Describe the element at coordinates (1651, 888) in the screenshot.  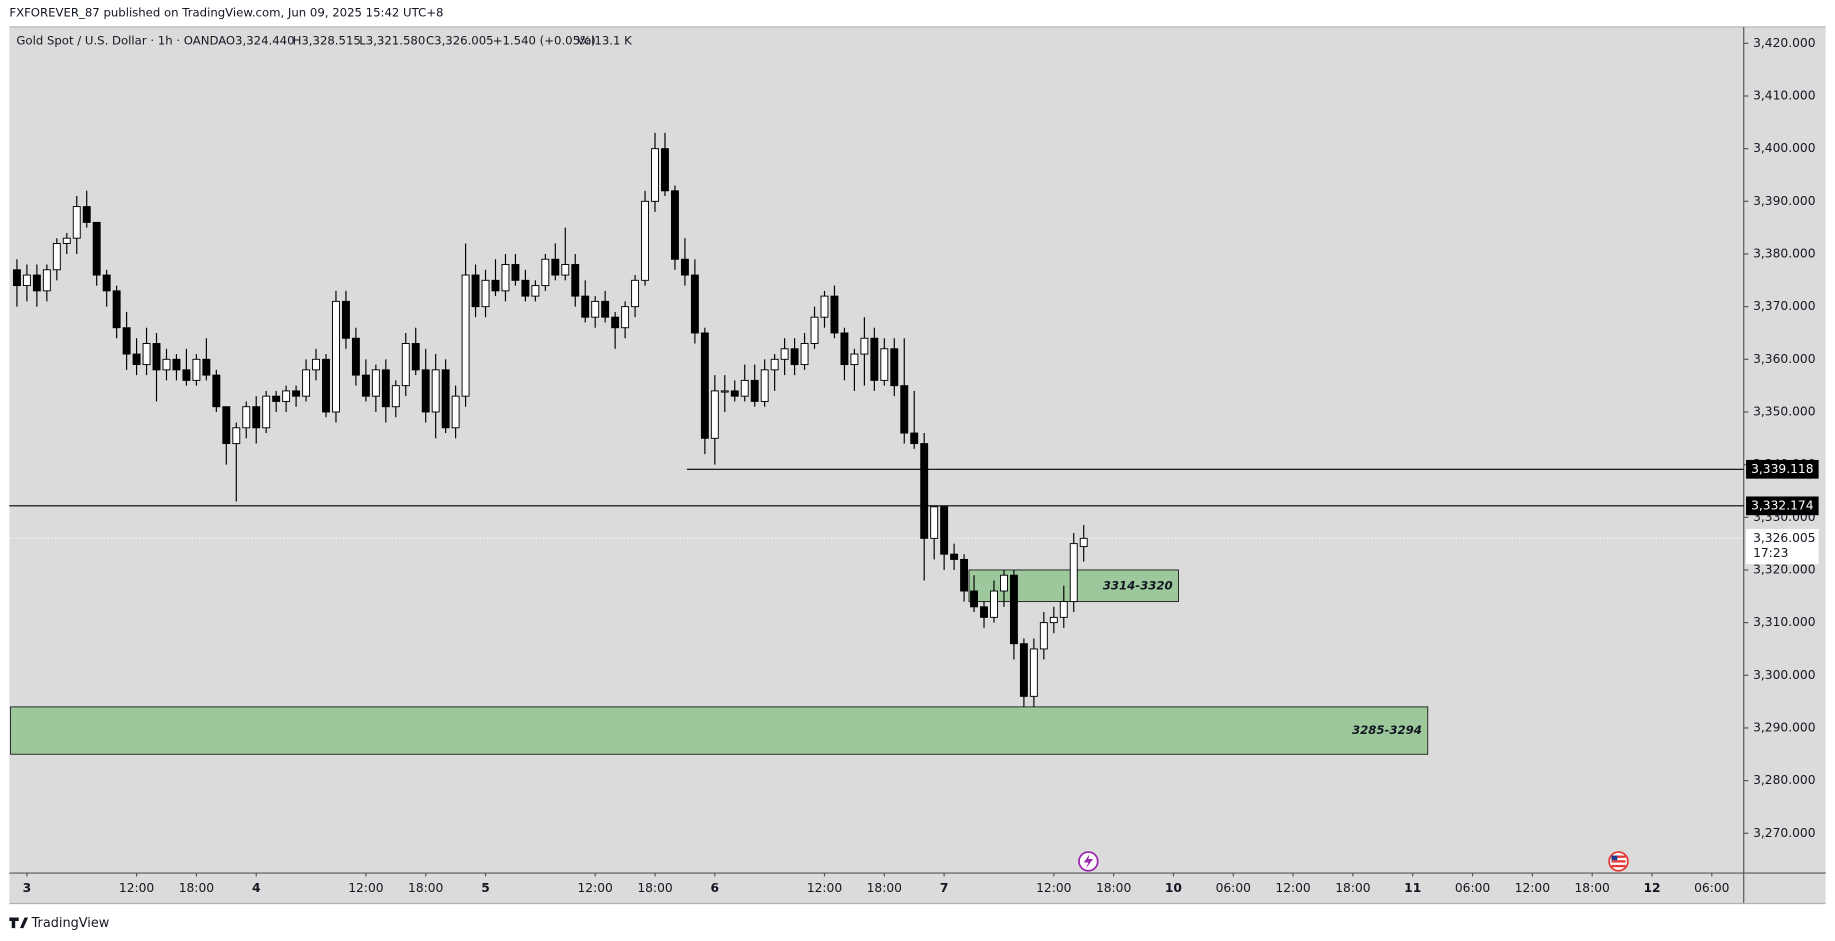
I see `x-tick-label: 12` at that location.